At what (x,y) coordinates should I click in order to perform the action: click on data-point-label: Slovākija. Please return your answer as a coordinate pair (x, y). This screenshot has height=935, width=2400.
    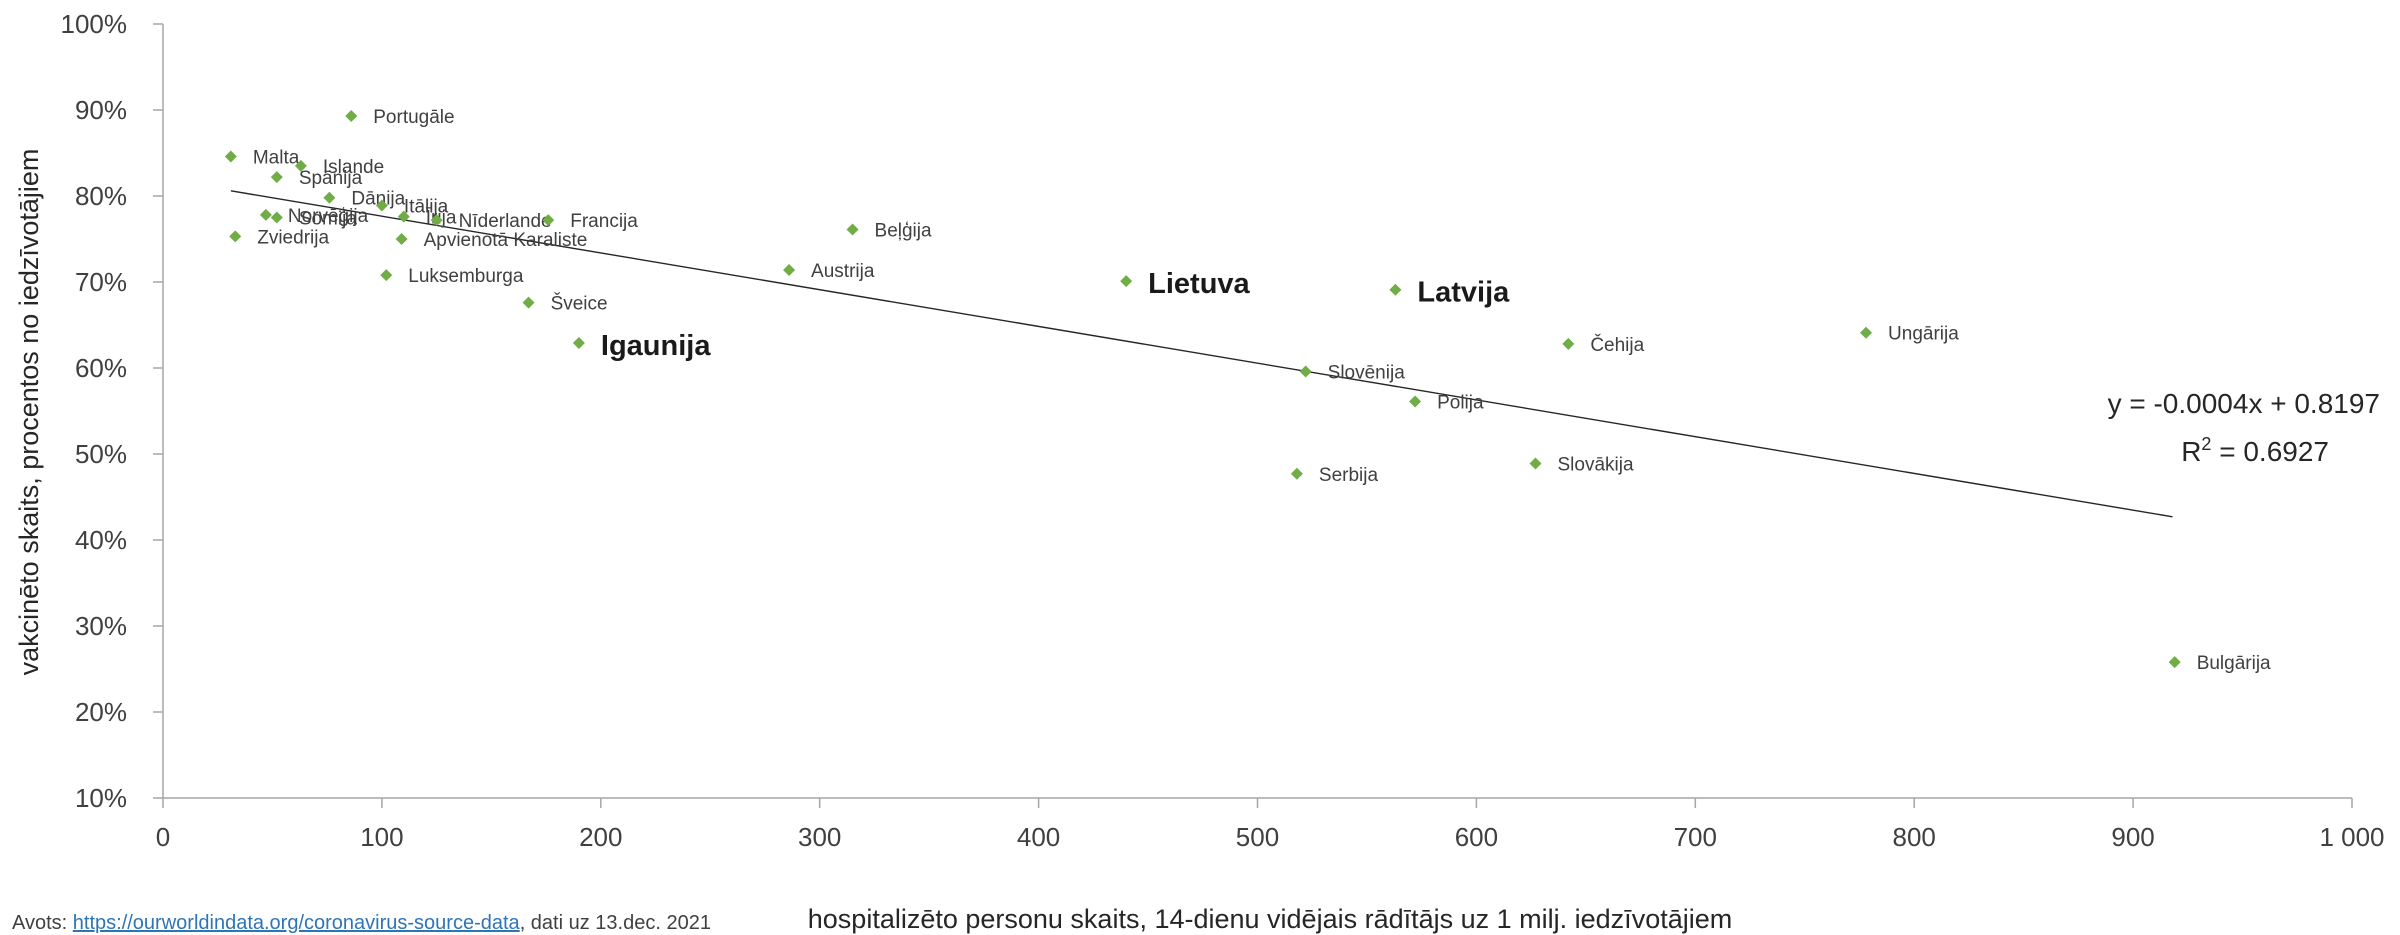
    Looking at the image, I should click on (1596, 464).